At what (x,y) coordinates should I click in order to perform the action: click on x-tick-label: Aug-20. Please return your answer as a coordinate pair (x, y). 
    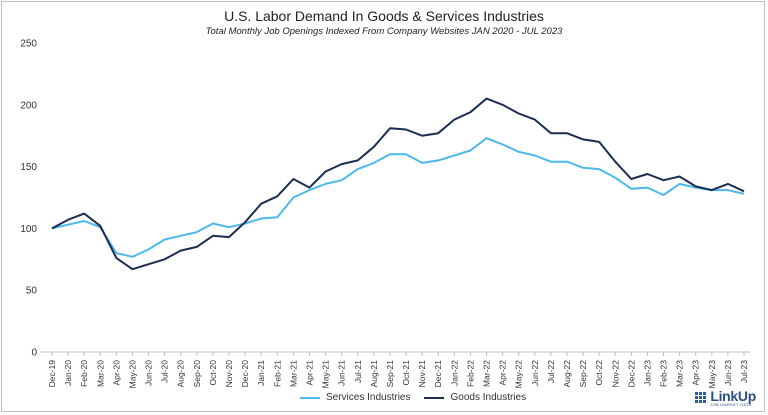
    Looking at the image, I should click on (181, 374).